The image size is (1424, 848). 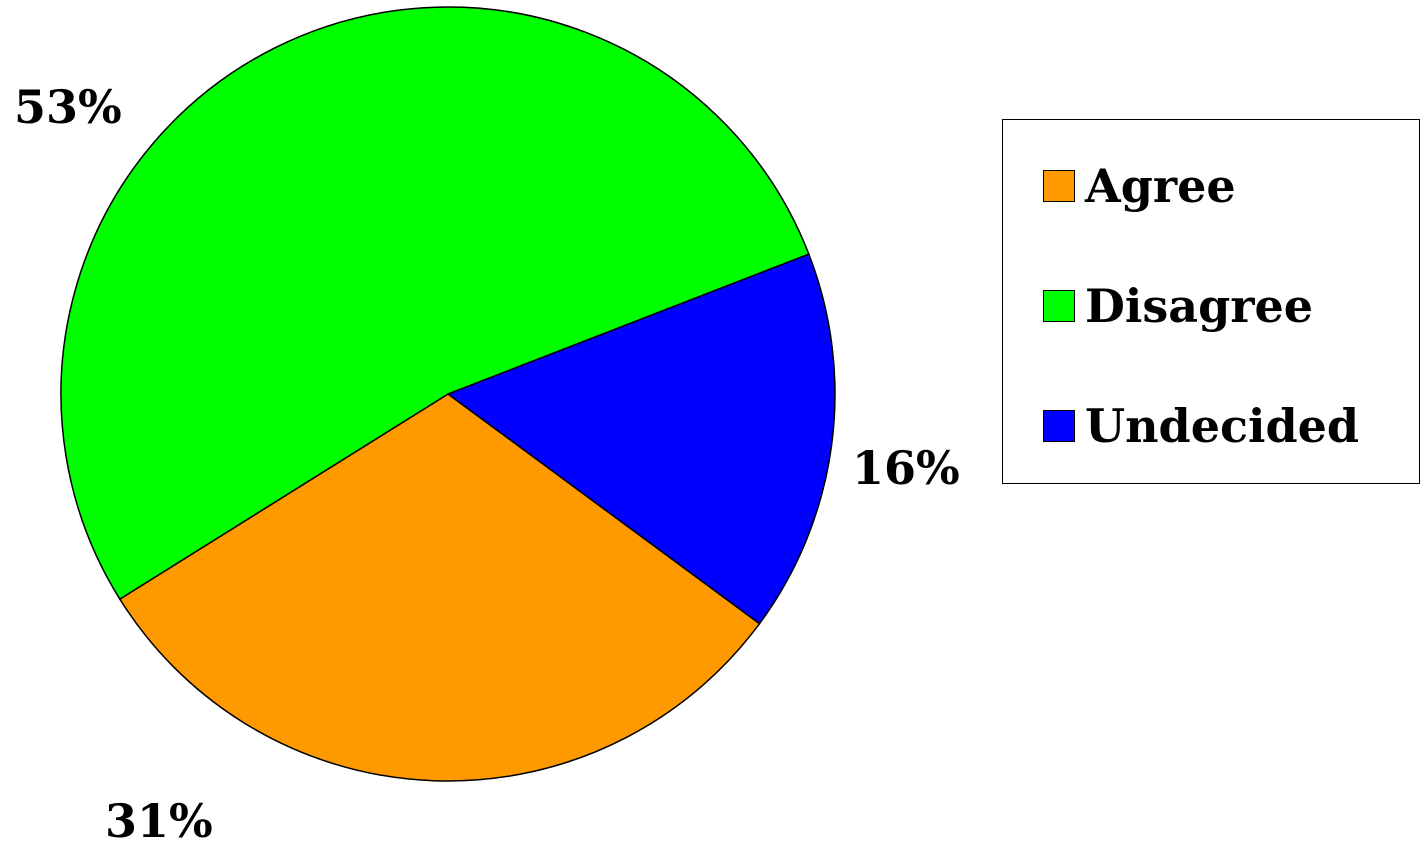 I want to click on chart-legend: Agree Disagree Undecided, so click(x=1211, y=301).